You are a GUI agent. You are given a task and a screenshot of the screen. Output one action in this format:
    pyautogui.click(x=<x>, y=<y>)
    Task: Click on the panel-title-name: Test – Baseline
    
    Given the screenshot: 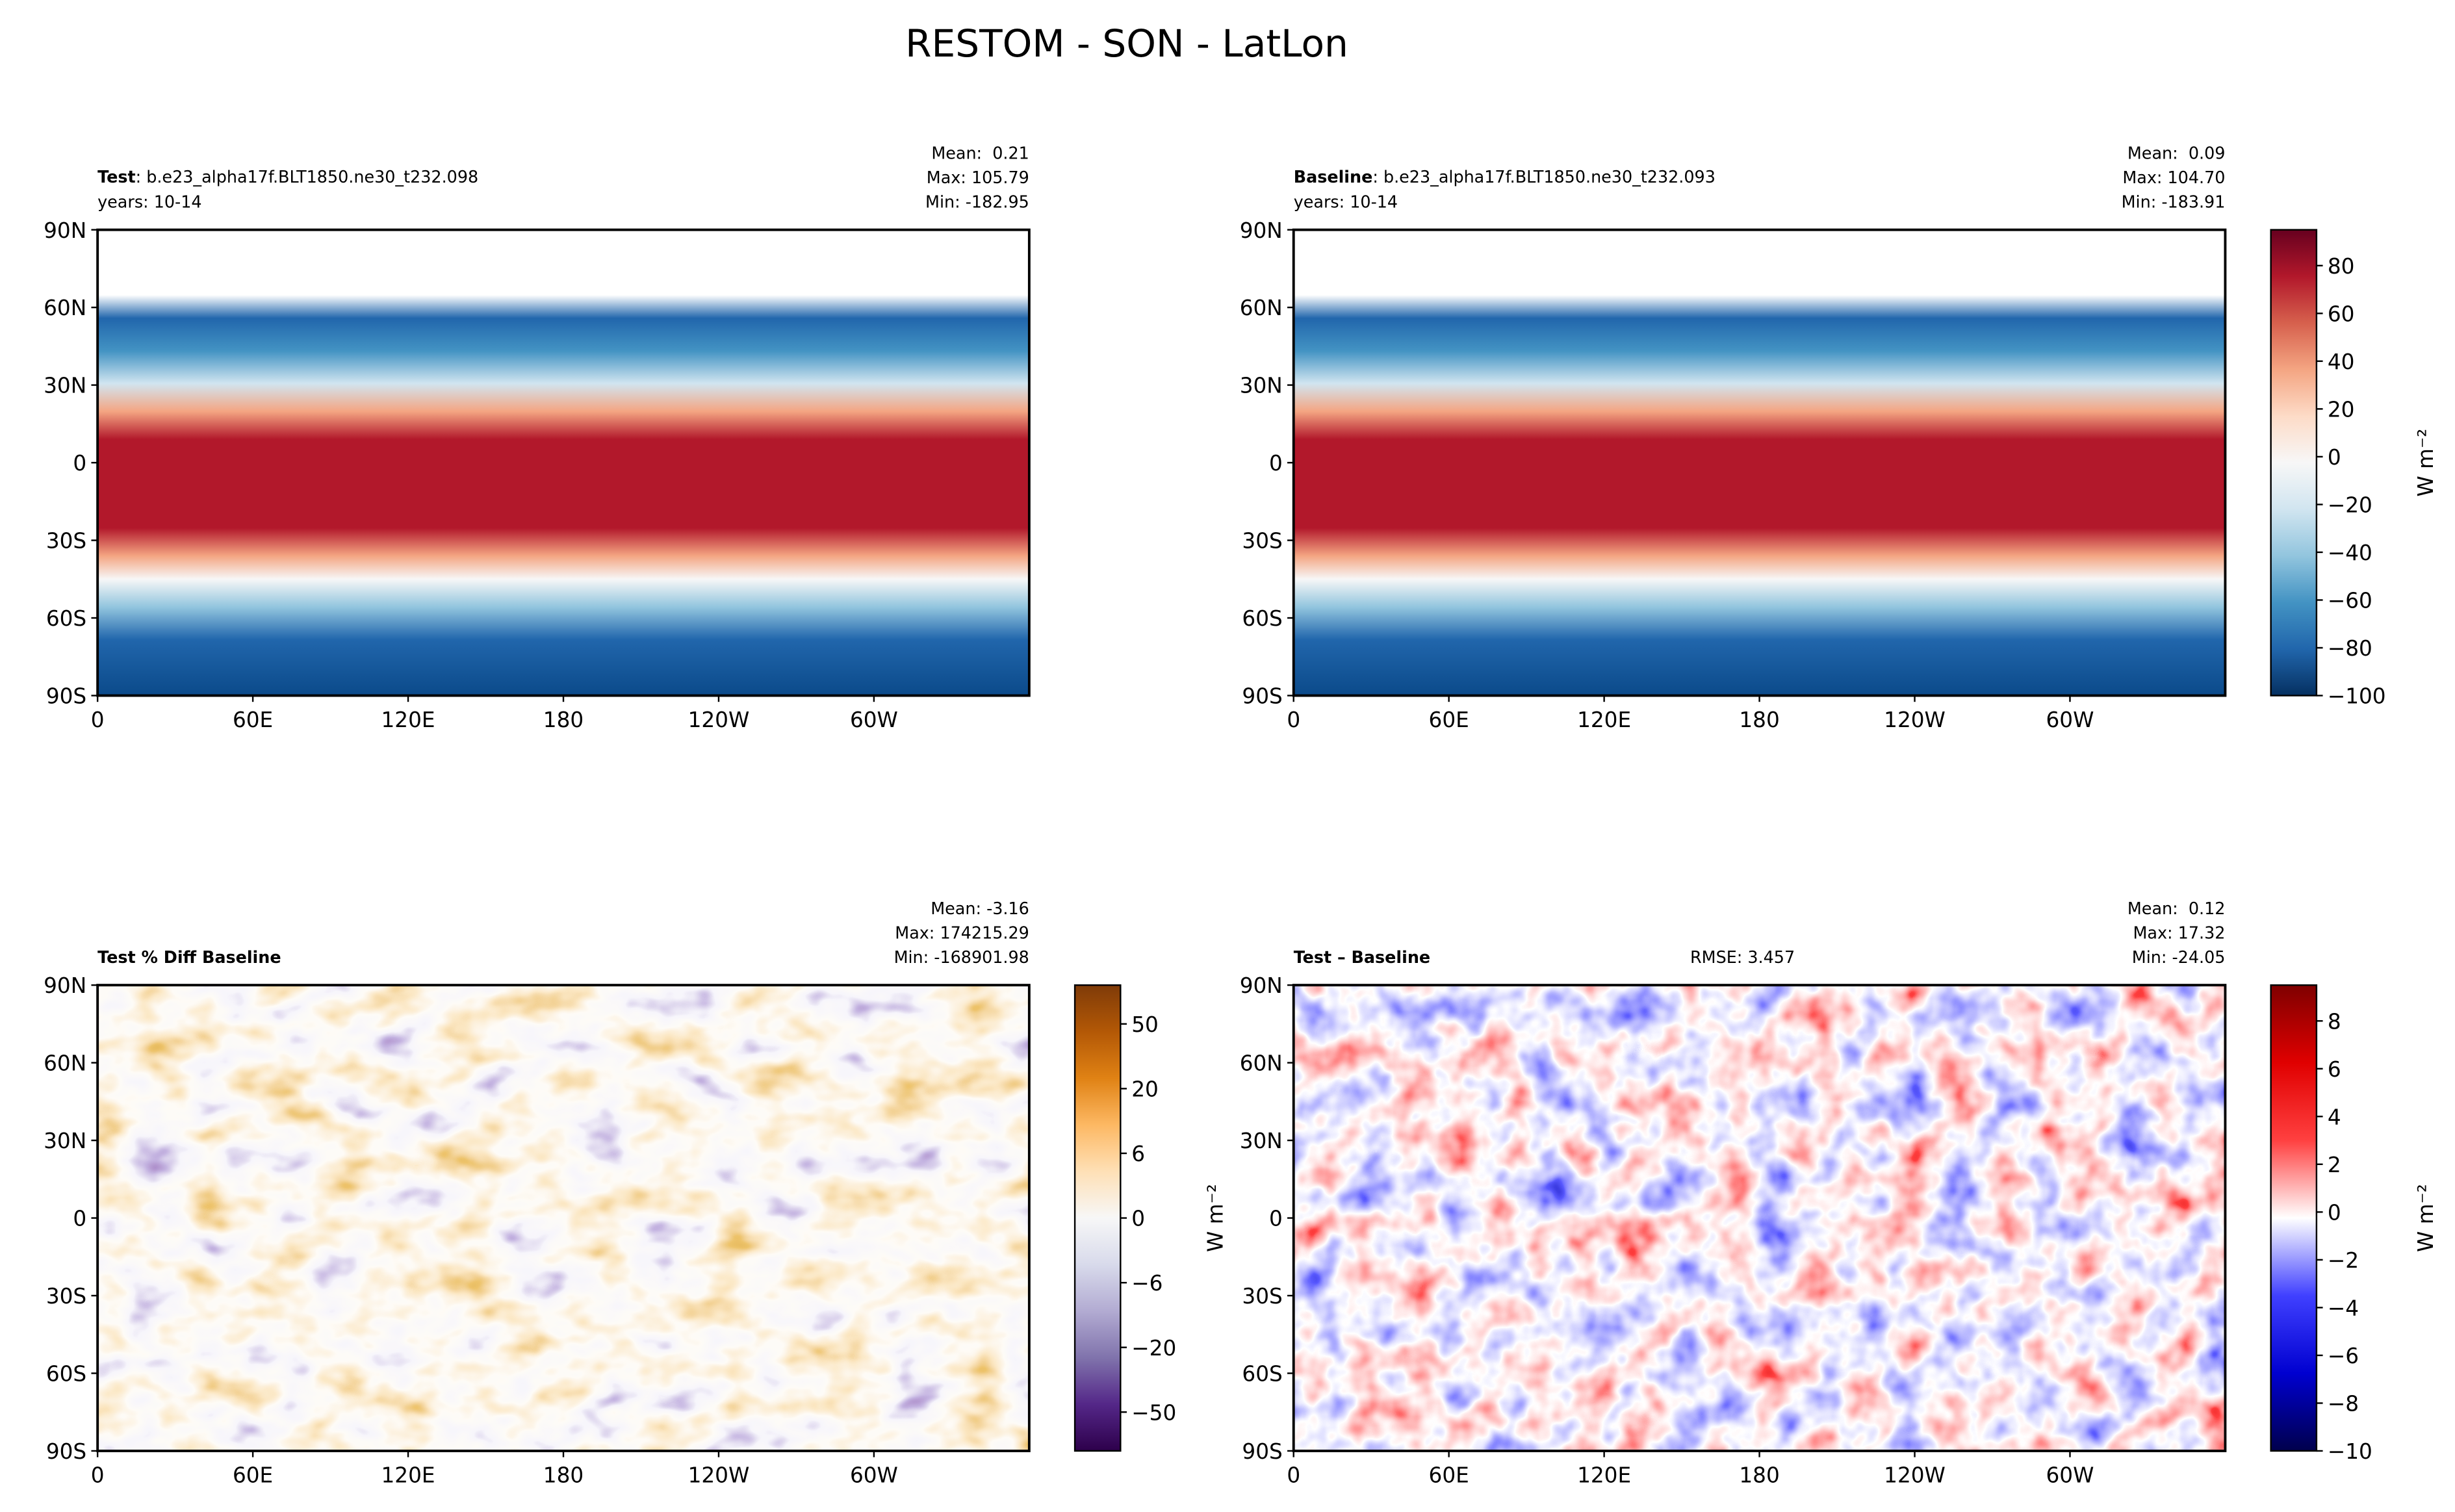 What is the action you would take?
    pyautogui.click(x=1362, y=957)
    